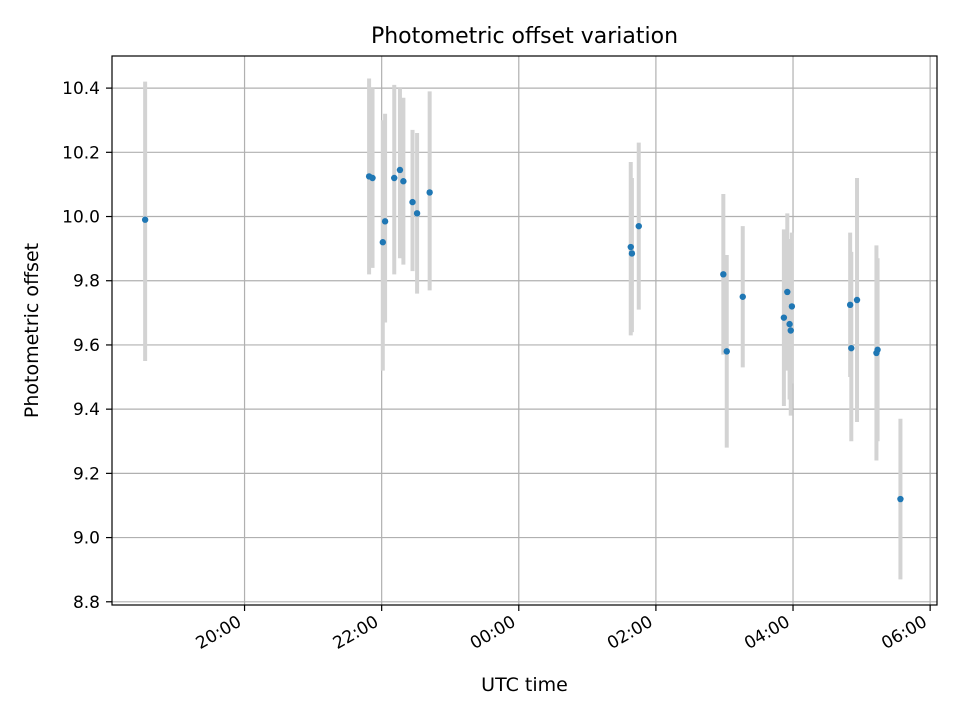  I want to click on y-axis-label: Photometric offset, so click(32, 330).